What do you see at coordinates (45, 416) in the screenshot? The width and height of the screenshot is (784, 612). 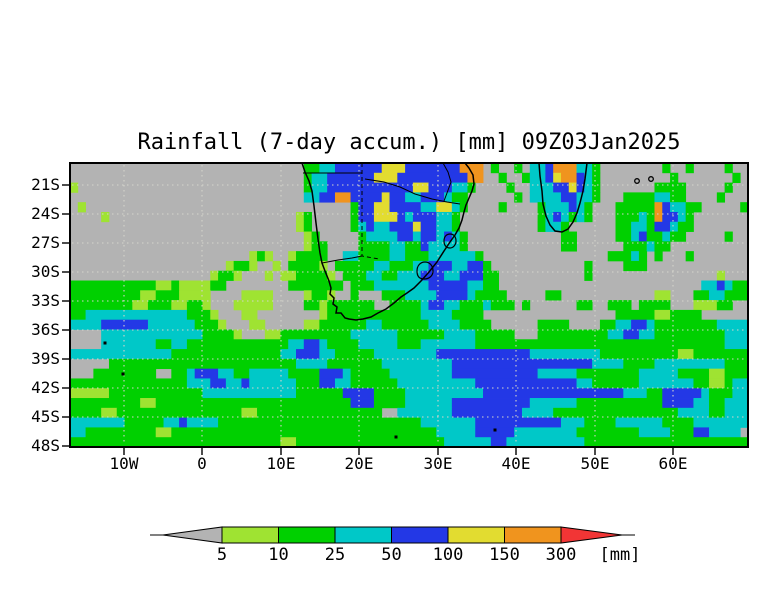 I see `y-axis-tick-label: 45S` at bounding box center [45, 416].